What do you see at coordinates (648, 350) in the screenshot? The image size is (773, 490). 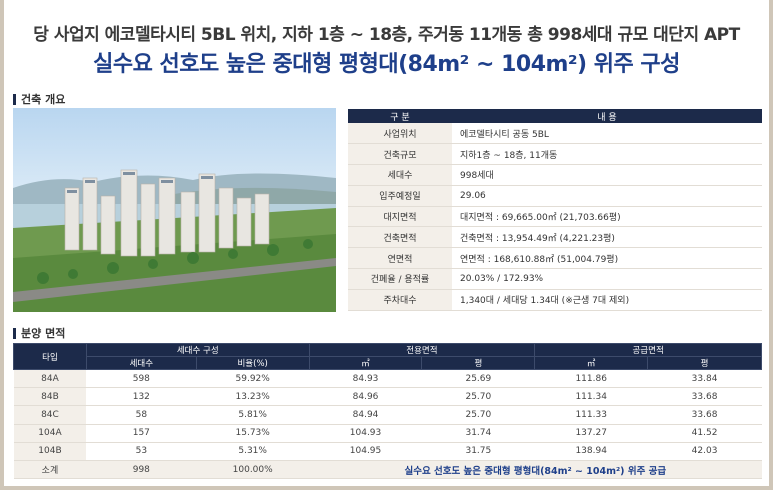 I see `supply-header-supply: 공급면적` at bounding box center [648, 350].